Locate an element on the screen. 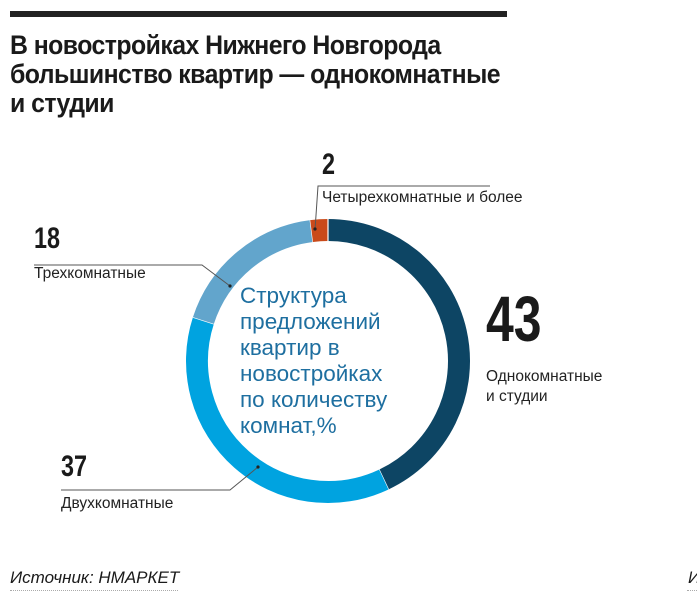 The image size is (697, 604). title-line-1: В новостройках Нижнего Новгорода is located at coordinates (225, 45).